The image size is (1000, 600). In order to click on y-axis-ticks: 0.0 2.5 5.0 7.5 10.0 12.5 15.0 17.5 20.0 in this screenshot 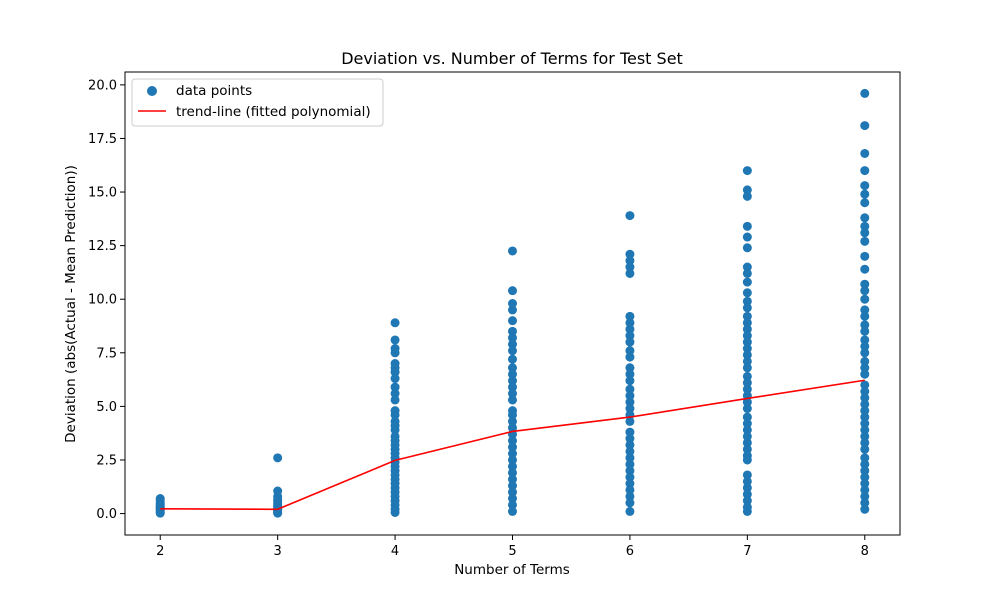, I will do `click(106, 300)`.